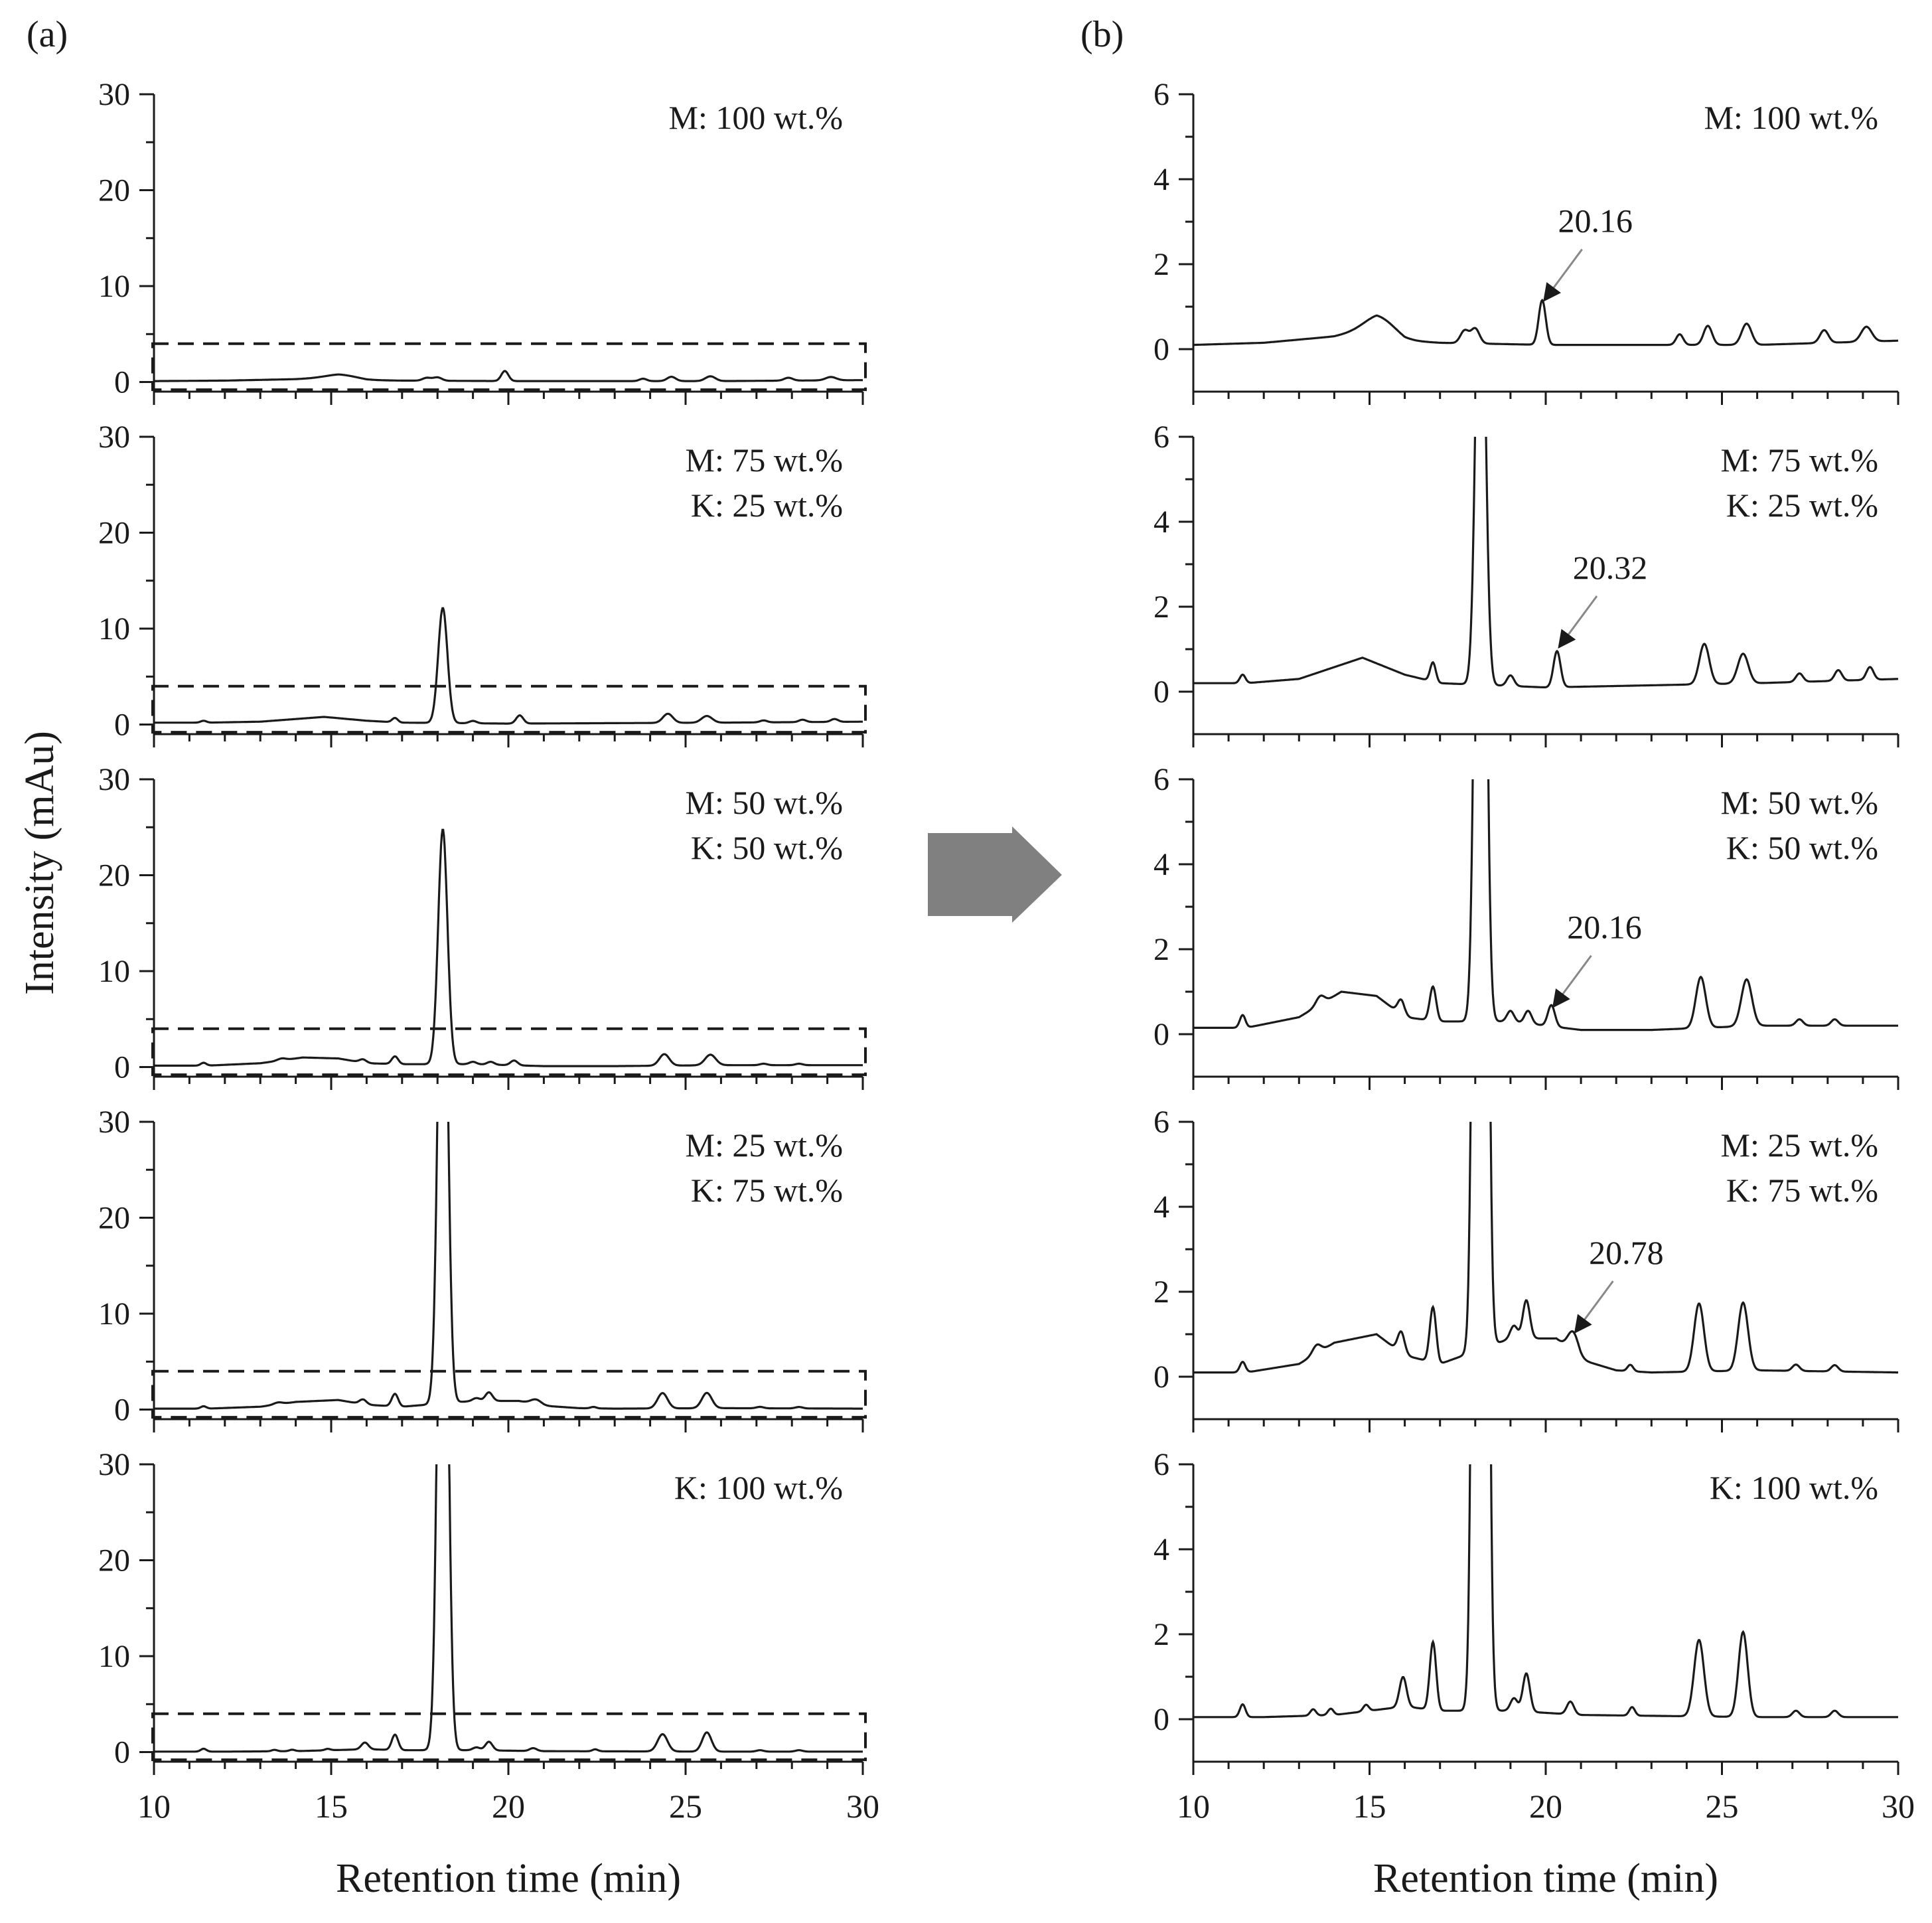 The width and height of the screenshot is (1932, 1923). What do you see at coordinates (482, 584) in the screenshot?
I see `subplot-a-2: 0 10 20 30 M: 75 wt.% K: 25 wt.%` at bounding box center [482, 584].